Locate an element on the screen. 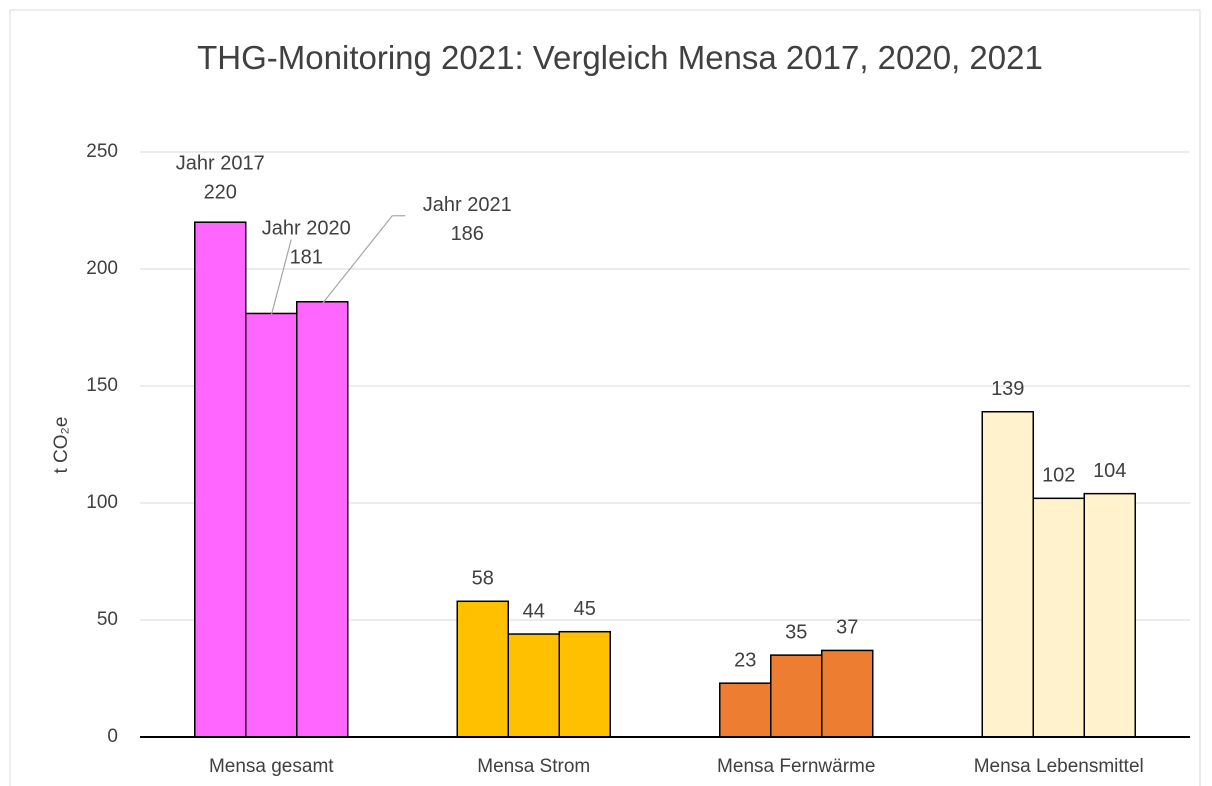 The height and width of the screenshot is (786, 1212). x-tick-label: Mensa gesamt is located at coordinates (271, 766).